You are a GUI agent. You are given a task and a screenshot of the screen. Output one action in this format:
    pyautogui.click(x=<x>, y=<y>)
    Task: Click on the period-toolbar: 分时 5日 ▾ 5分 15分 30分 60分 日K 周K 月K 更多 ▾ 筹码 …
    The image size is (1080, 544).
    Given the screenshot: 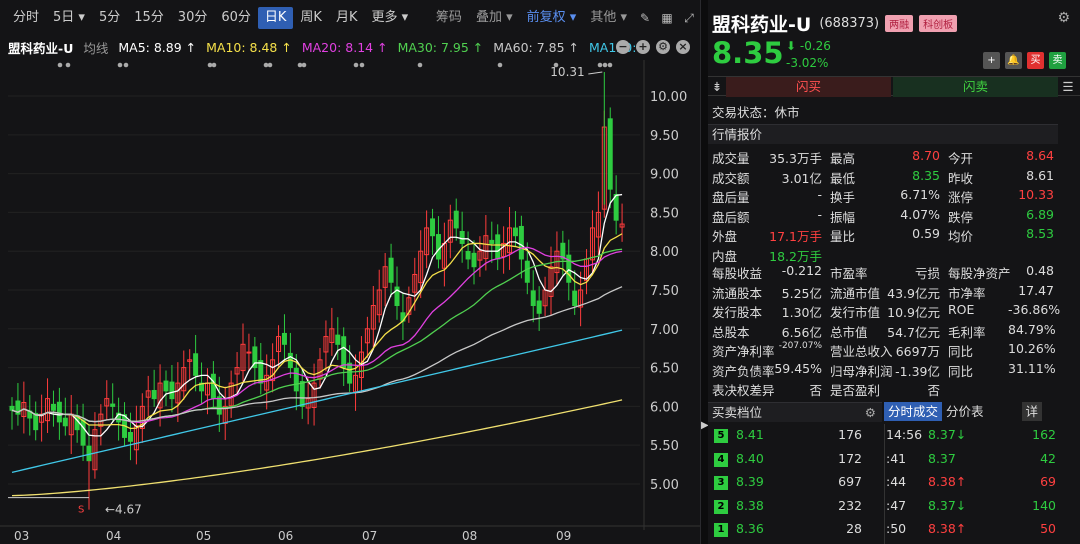 What is the action you would take?
    pyautogui.click(x=350, y=18)
    